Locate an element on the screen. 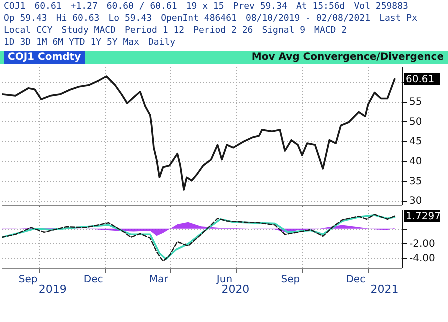  text: 08/10/2019 - 02/08/2021 is located at coordinates (308, 19).